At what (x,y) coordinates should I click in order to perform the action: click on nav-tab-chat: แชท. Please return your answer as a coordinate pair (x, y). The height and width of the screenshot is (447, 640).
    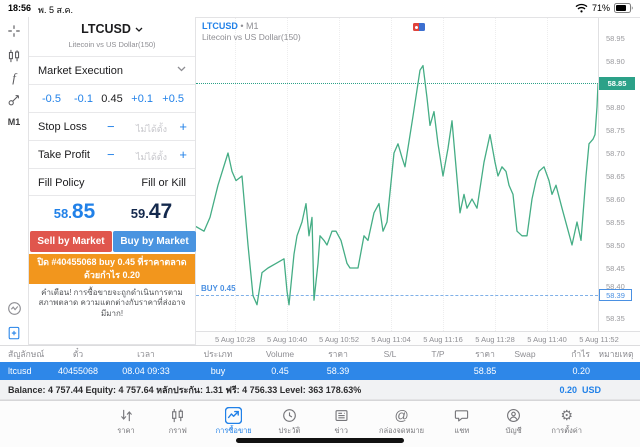
    Looking at the image, I should click on (462, 421).